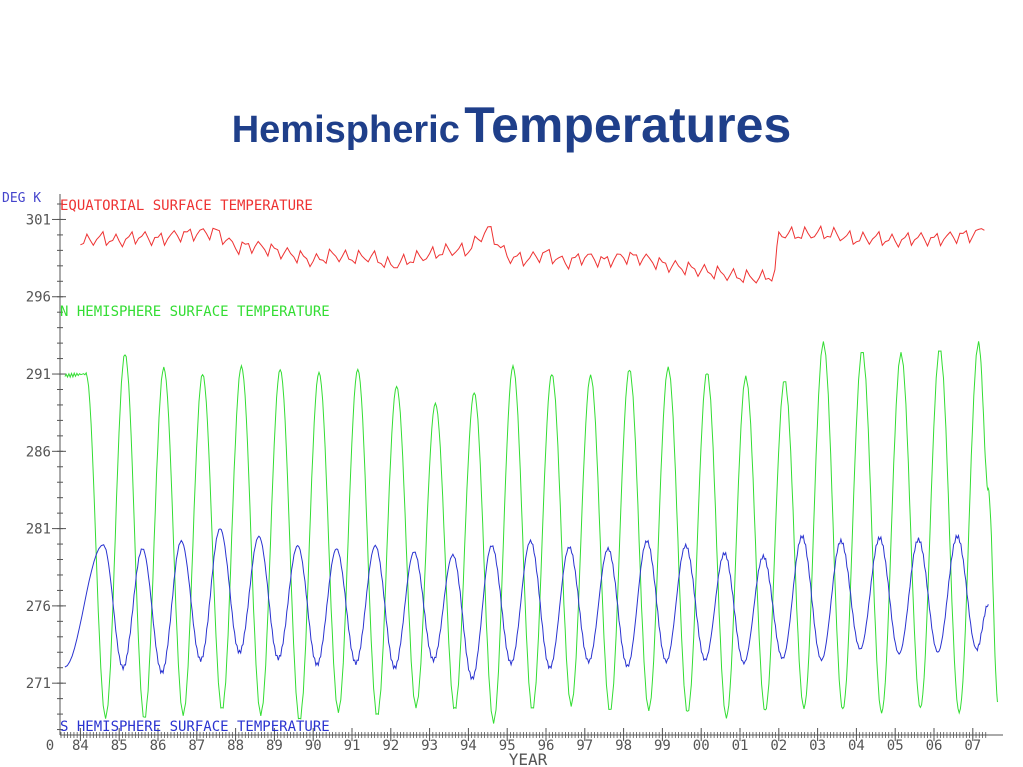 The height and width of the screenshot is (767, 1023). What do you see at coordinates (274, 746) in the screenshot?
I see `x-tick-label: 89` at bounding box center [274, 746].